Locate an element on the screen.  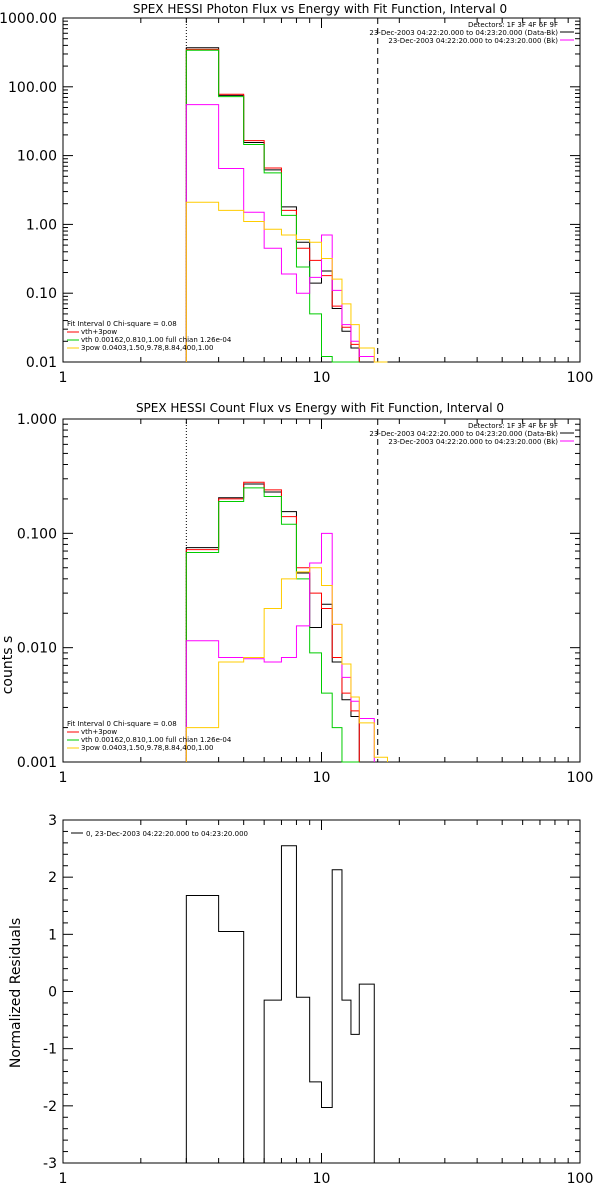
residuals-ylabel: Normalized Residuals is located at coordinates (16, 993).